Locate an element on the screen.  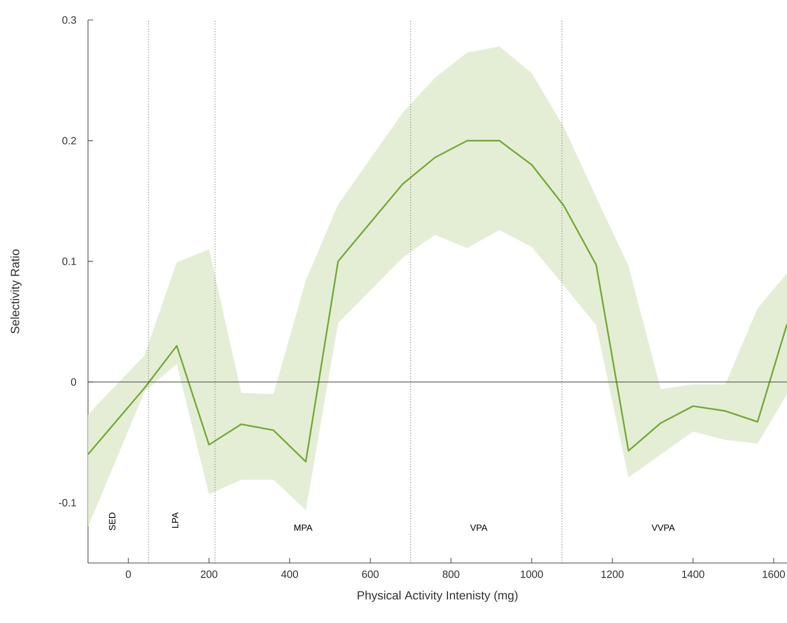
x-tick-label: 200 is located at coordinates (209, 574).